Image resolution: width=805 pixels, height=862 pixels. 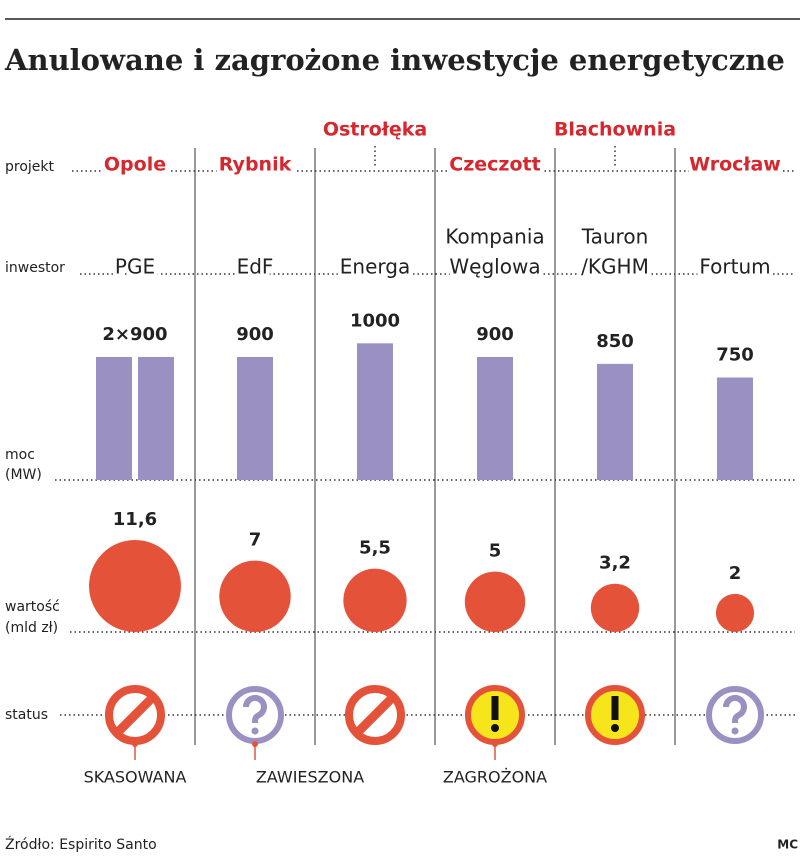 What do you see at coordinates (255, 540) in the screenshot?
I see `value-label: 7` at bounding box center [255, 540].